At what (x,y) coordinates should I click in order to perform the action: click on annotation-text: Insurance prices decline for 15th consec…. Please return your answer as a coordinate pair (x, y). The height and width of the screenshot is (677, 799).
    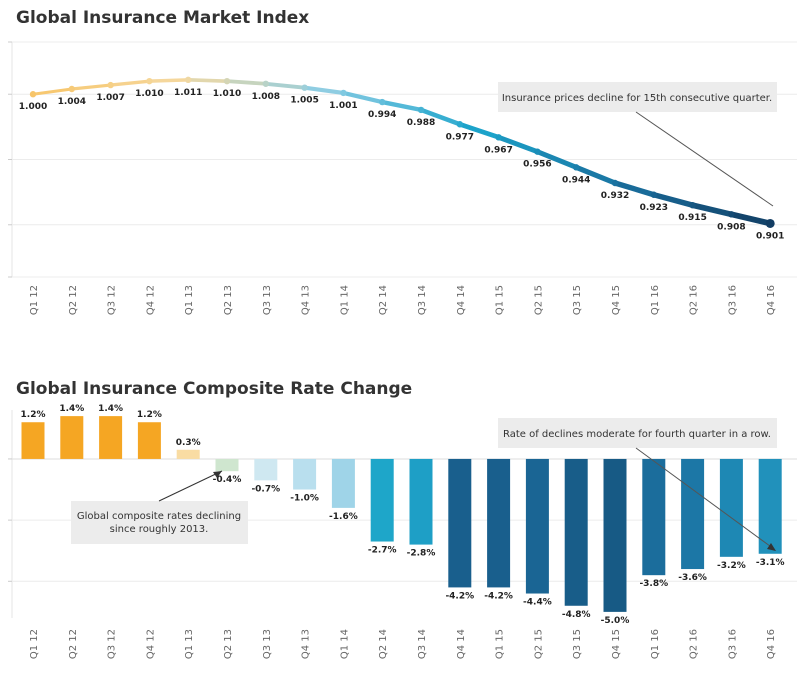
    Looking at the image, I should click on (637, 98).